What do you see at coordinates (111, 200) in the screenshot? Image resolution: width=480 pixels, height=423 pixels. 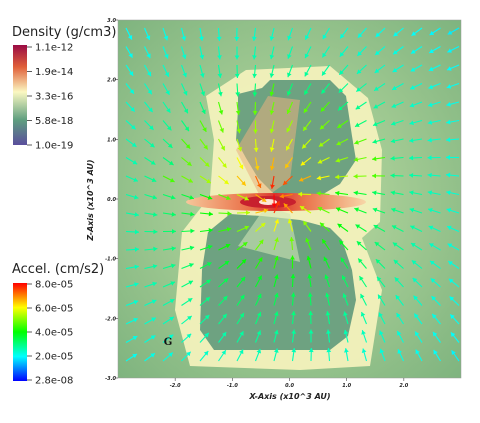 I see `y-axis: 3.0 2.0 1.0 0.0 -1.0 -2.0 -3.0` at bounding box center [111, 200].